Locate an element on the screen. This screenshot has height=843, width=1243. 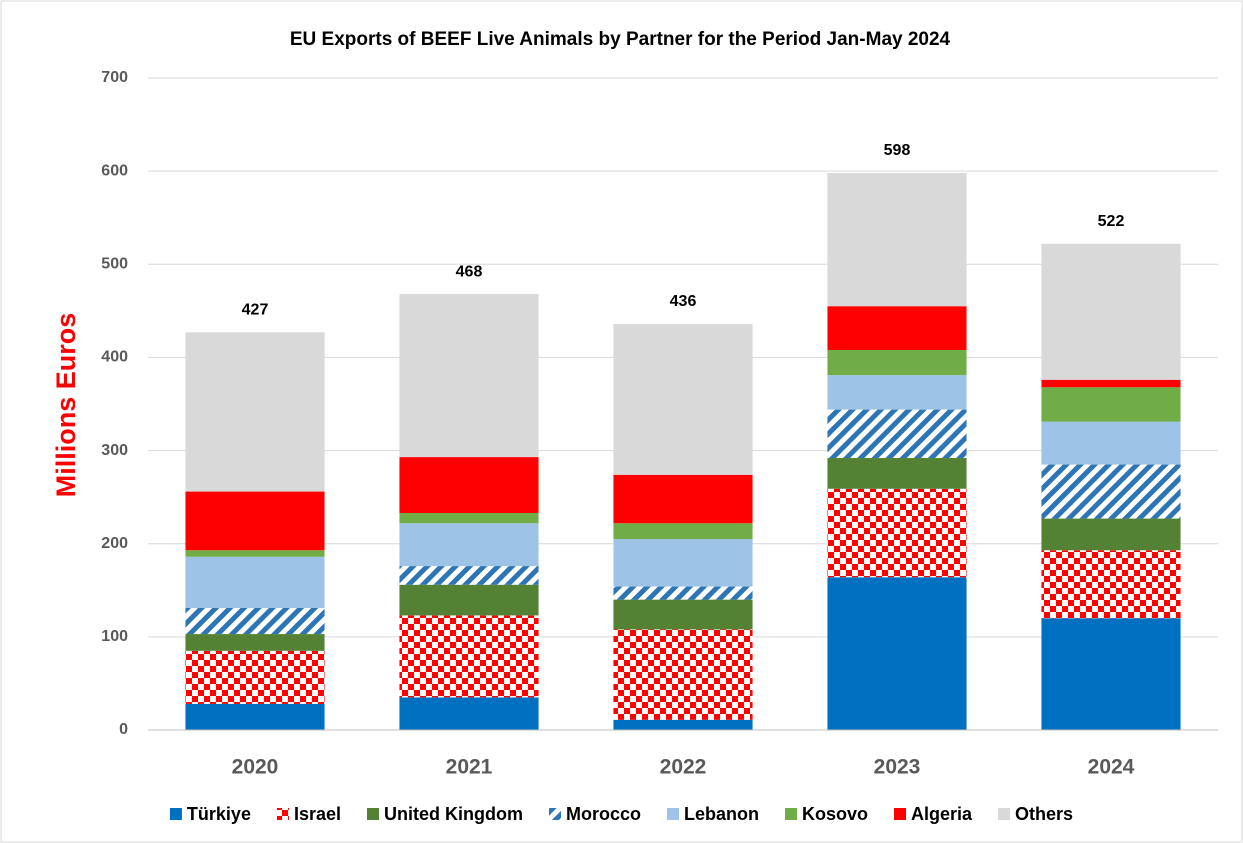
x-tick-label: 2020 is located at coordinates (255, 767).